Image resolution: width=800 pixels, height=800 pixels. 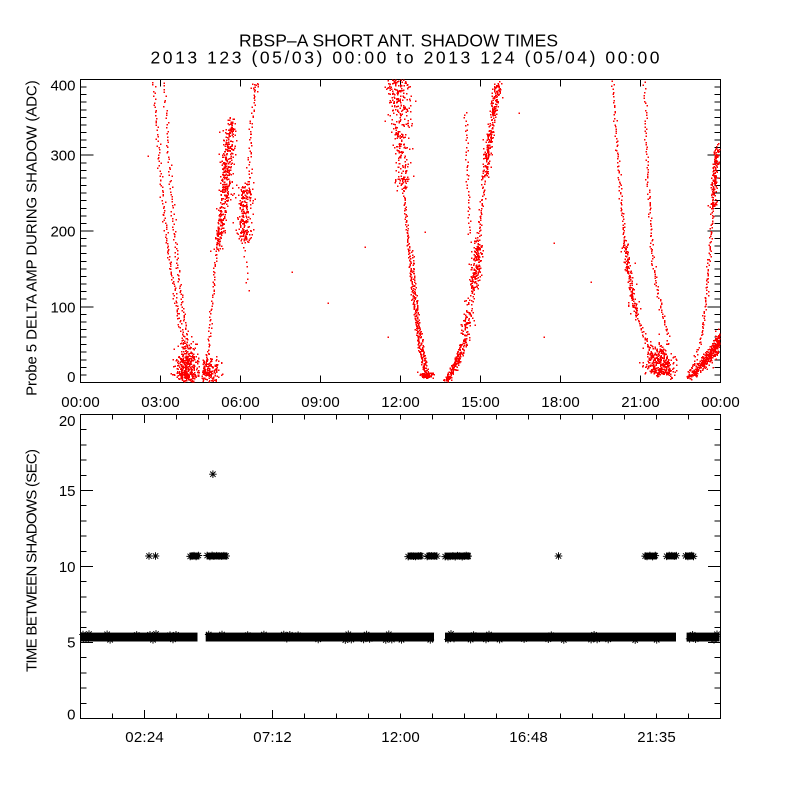 What do you see at coordinates (32, 560) in the screenshot?
I see `svg-text: TIME BETWEEN SHADOWS (SEC)` at bounding box center [32, 560].